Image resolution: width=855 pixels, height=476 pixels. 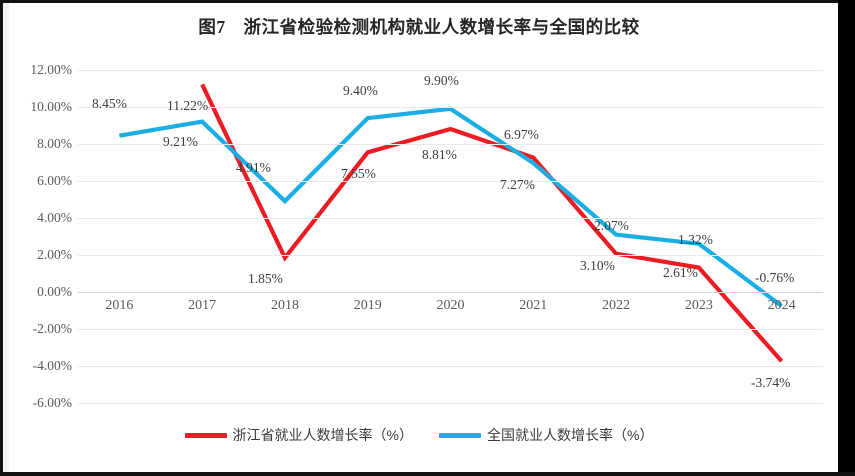 What do you see at coordinates (680, 272) in the screenshot?
I see `data-label: 2.61%` at bounding box center [680, 272].